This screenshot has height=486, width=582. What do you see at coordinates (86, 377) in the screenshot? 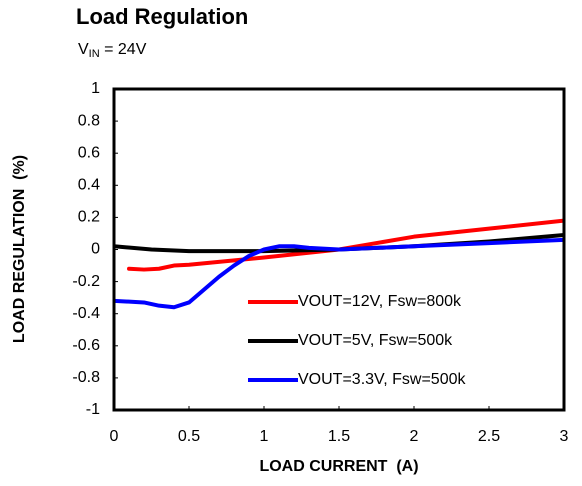
I see `y-tick-label: -0.8` at bounding box center [86, 377].